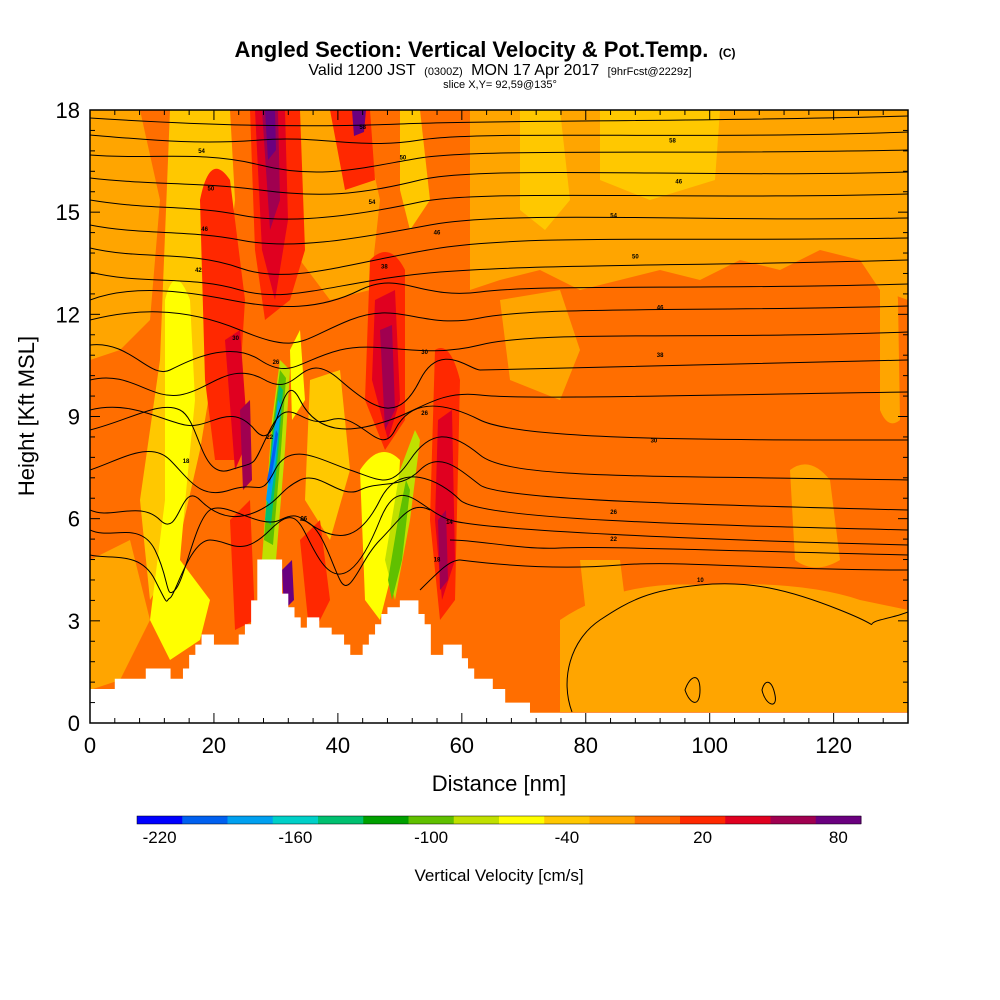 Image resolution: width=1000 pixels, height=1000 pixels. Describe the element at coordinates (74, 723) in the screenshot. I see `y-tick-label: 0` at that location.